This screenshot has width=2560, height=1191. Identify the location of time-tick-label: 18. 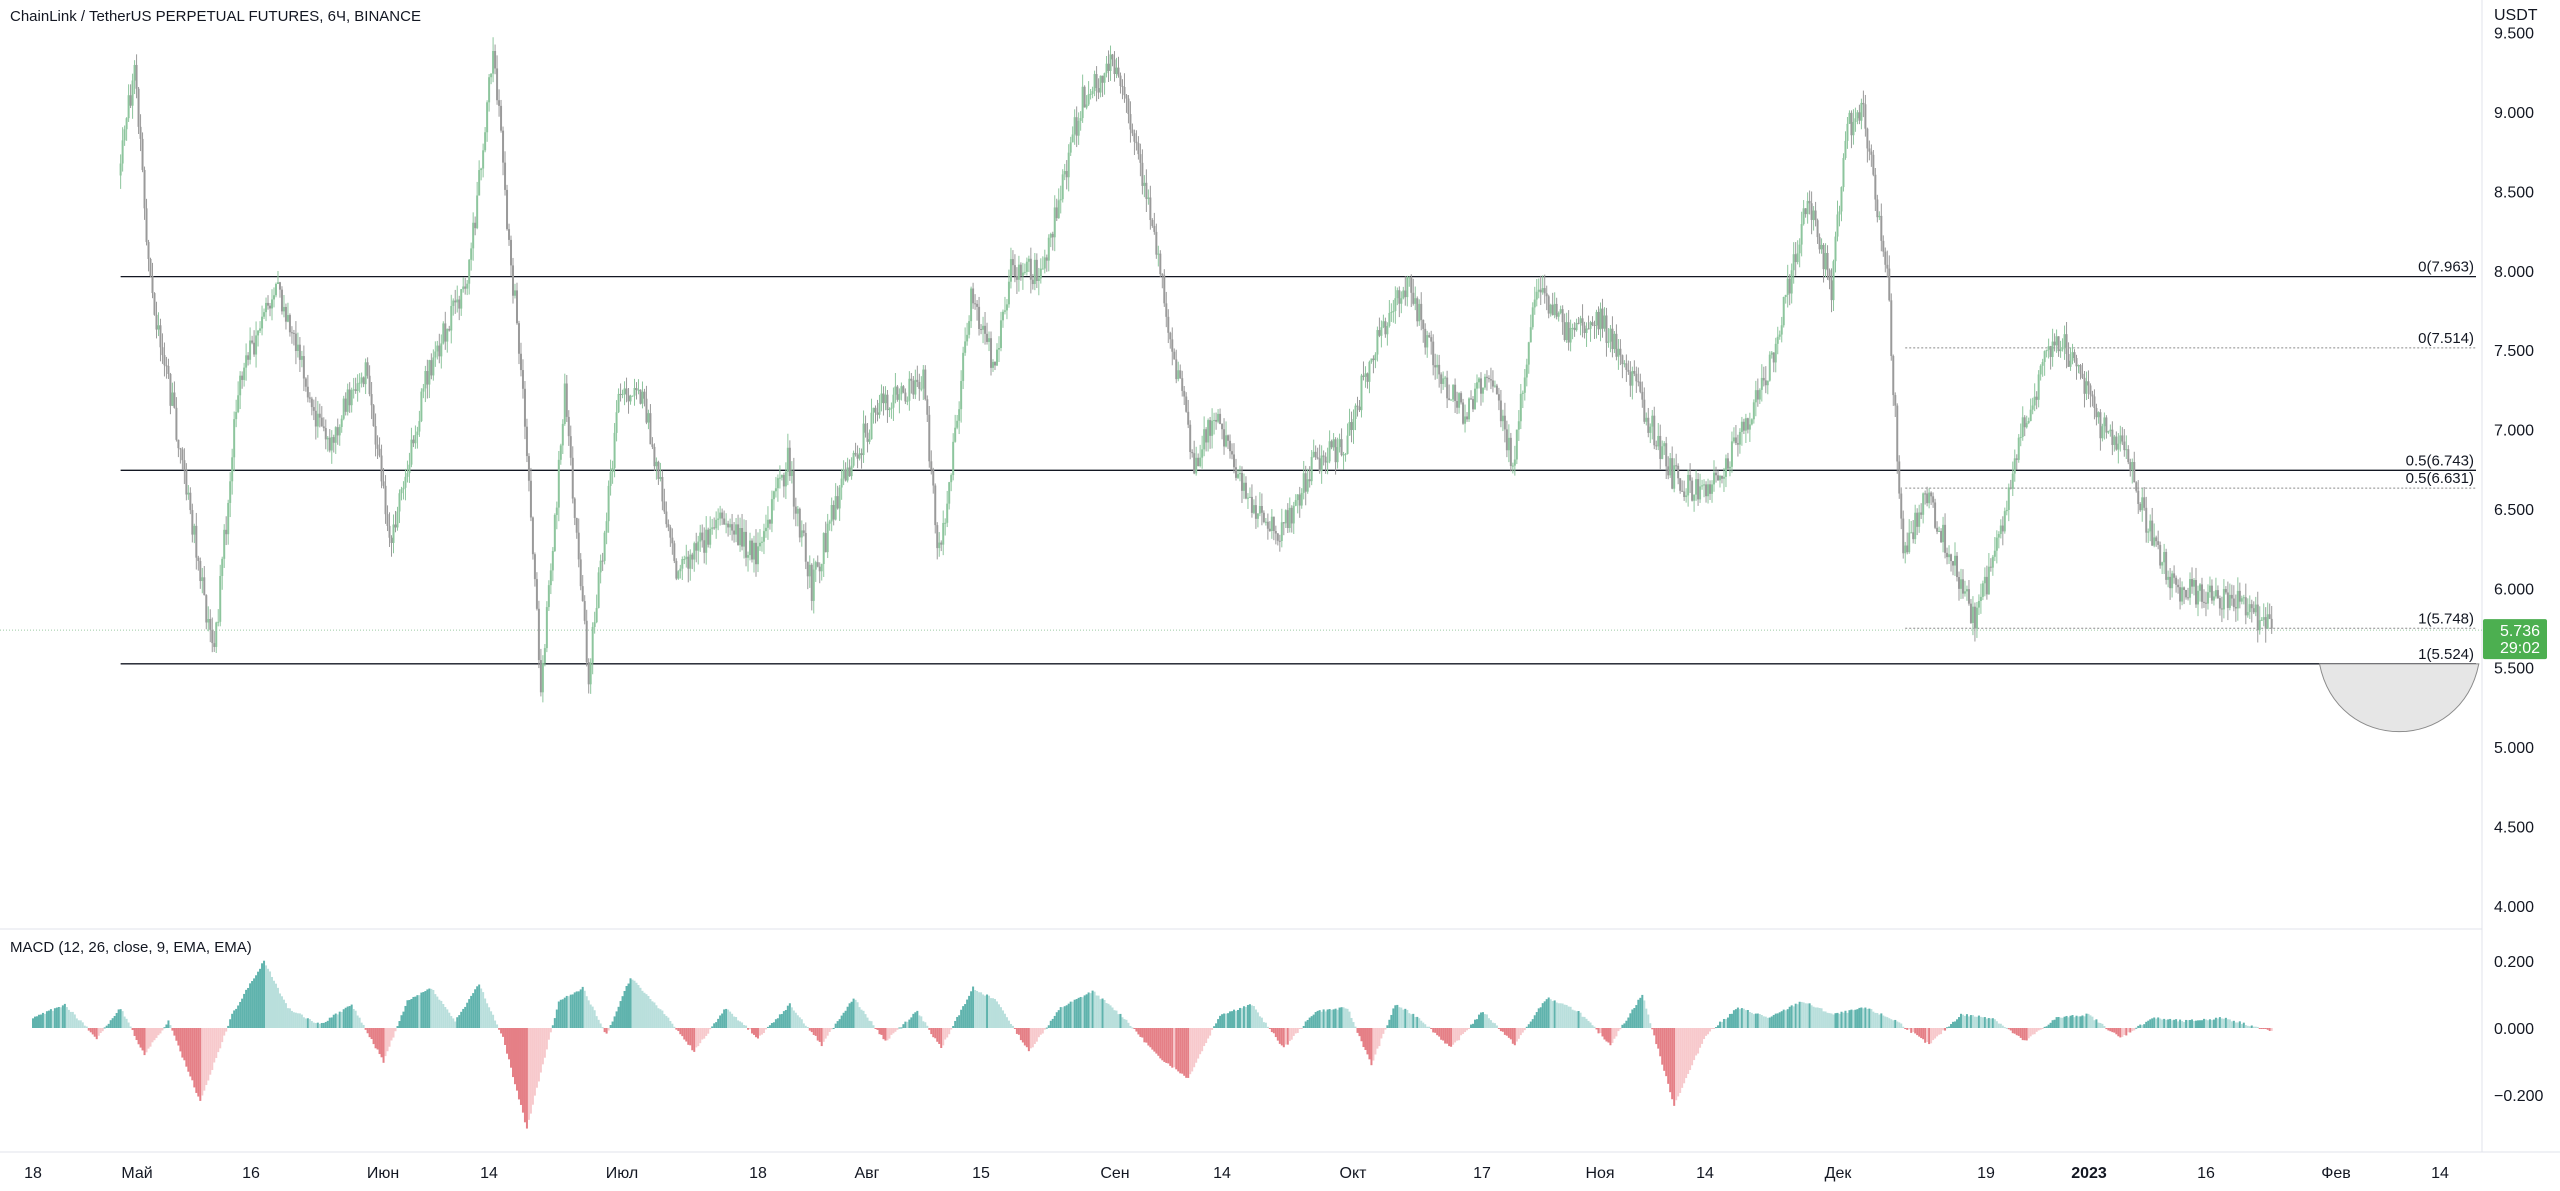
(758, 1173).